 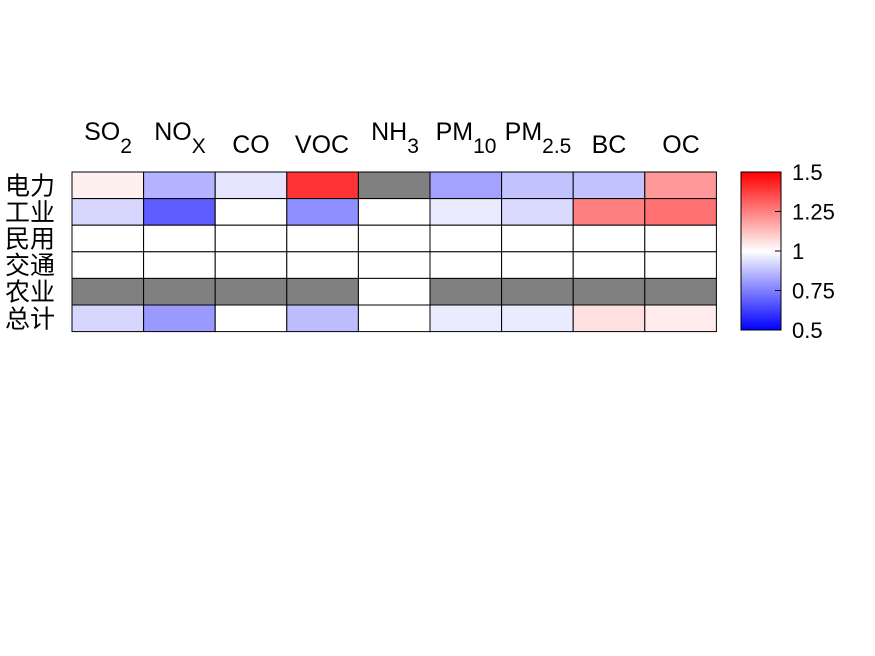 What do you see at coordinates (538, 138) in the screenshot?
I see `column-label: PM2.5` at bounding box center [538, 138].